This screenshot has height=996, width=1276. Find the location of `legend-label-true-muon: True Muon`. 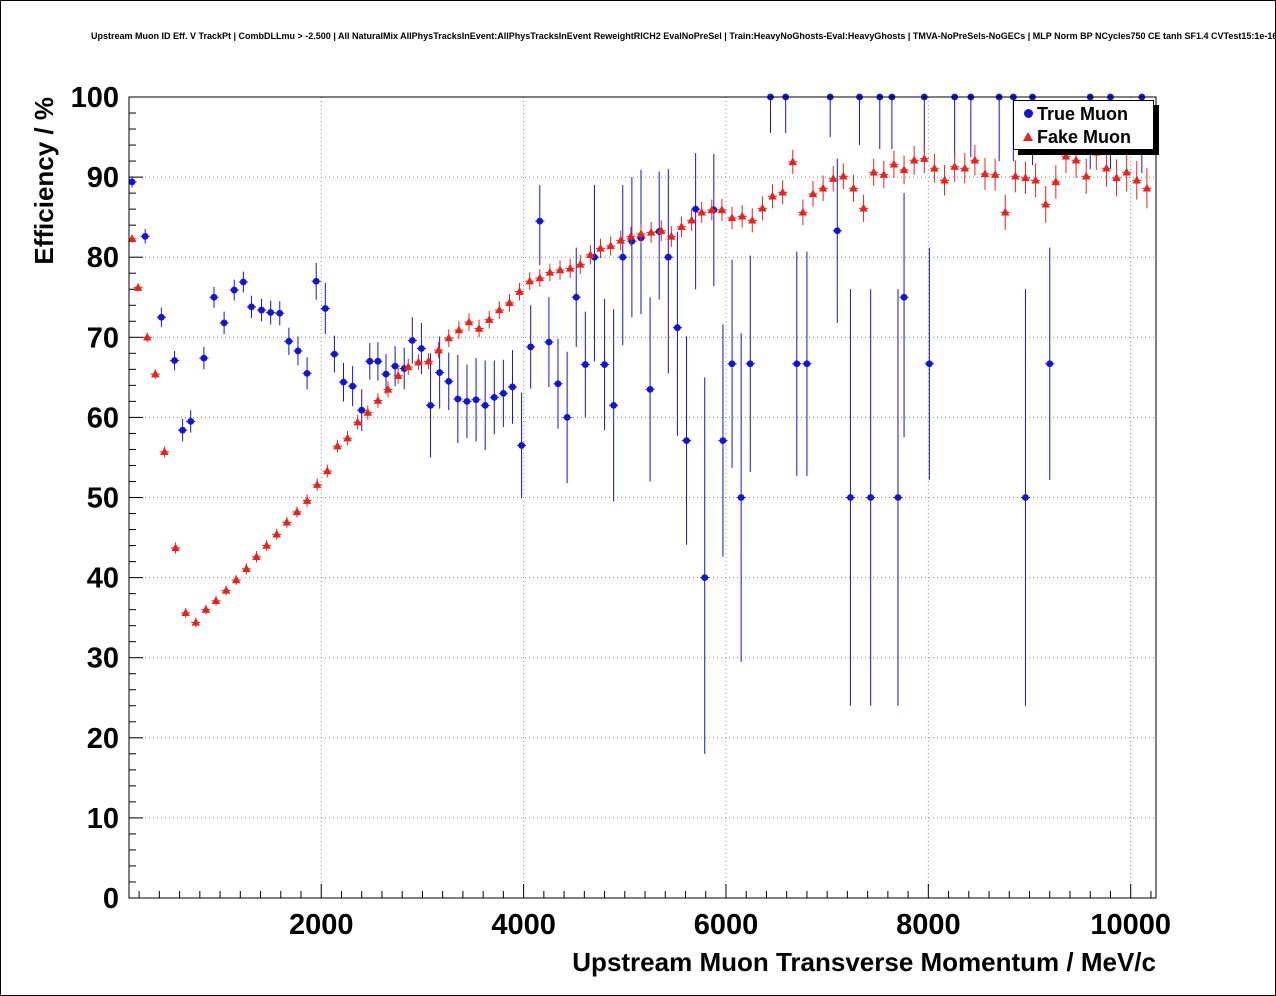

legend-label-true-muon: True Muon is located at coordinates (1082, 113).